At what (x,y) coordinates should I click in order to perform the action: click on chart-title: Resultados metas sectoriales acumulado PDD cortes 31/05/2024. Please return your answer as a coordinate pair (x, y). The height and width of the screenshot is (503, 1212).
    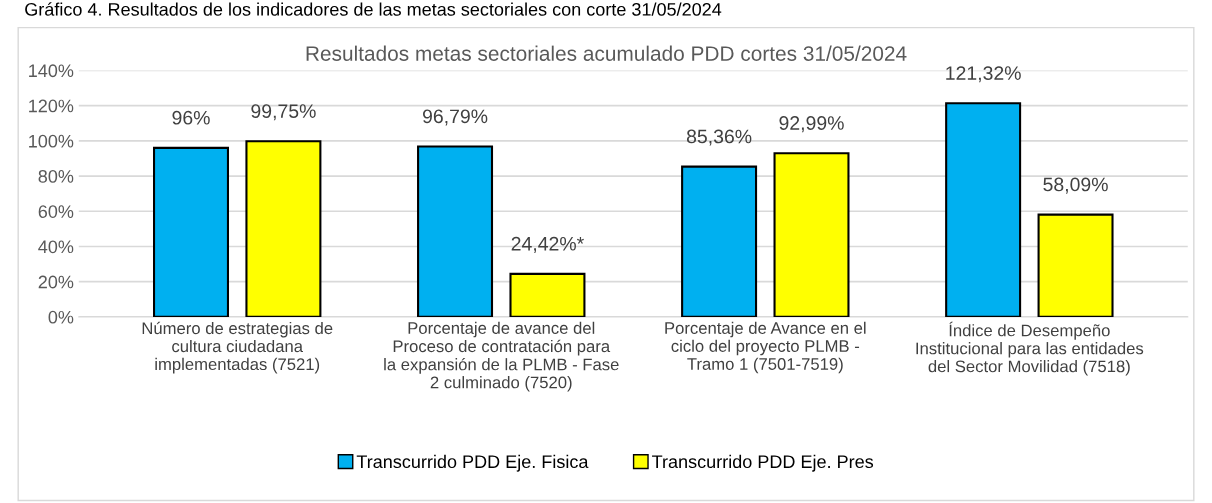
    Looking at the image, I should click on (606, 53).